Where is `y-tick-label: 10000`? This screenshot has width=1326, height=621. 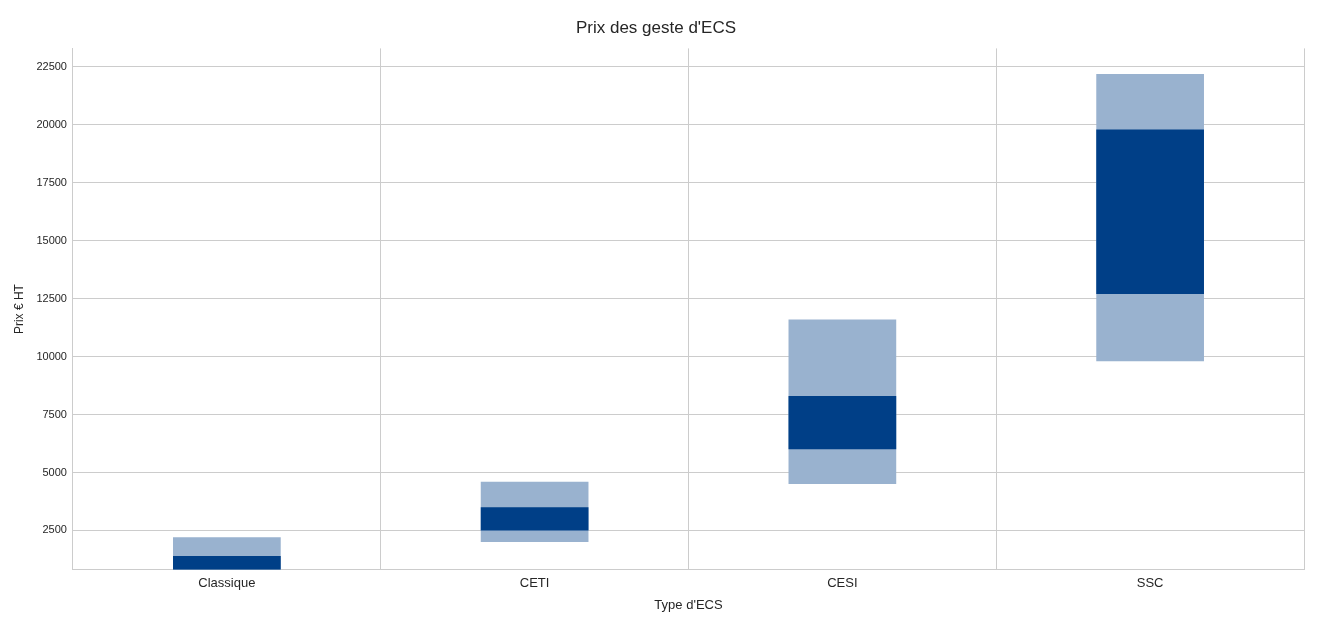
y-tick-label: 10000 is located at coordinates (51, 355).